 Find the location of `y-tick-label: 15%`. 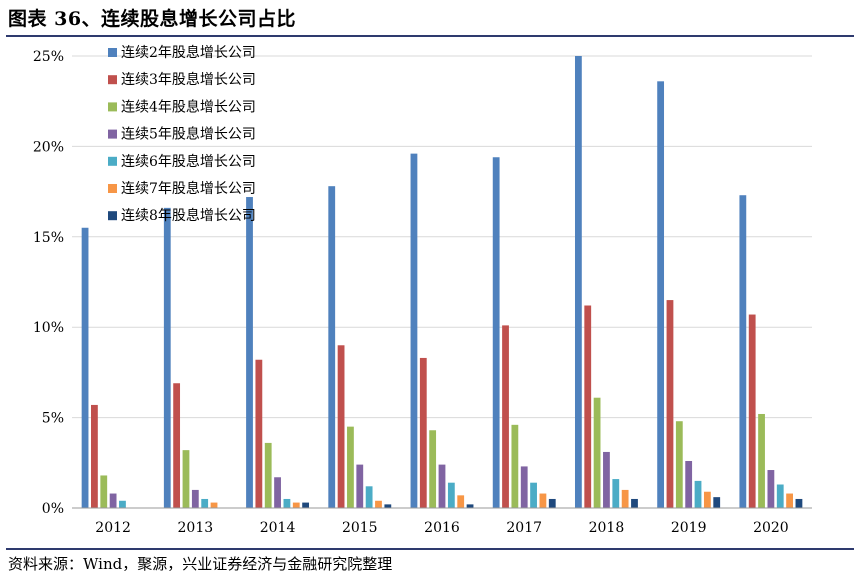

y-tick-label: 15% is located at coordinates (48, 238).